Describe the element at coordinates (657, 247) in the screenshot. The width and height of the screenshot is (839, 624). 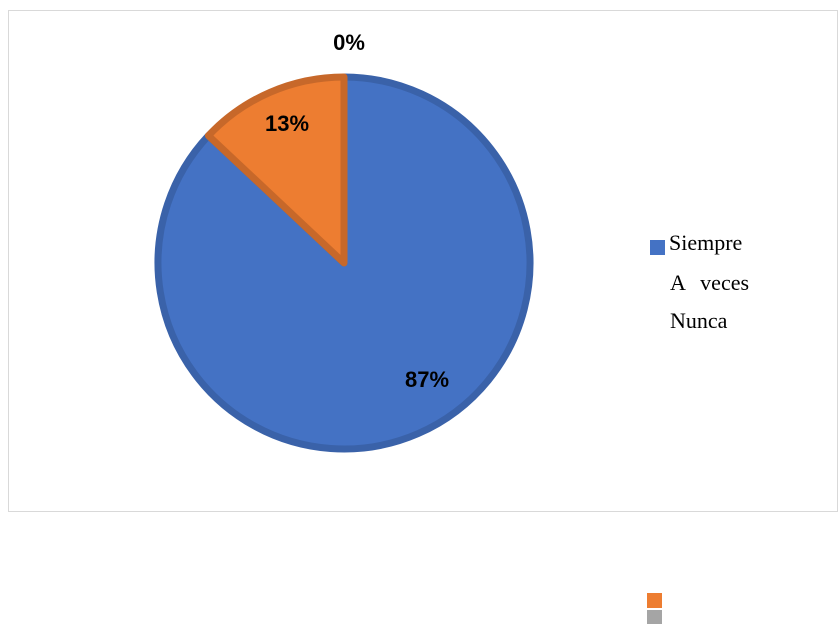
I see `legend-swatch-siempre` at that location.